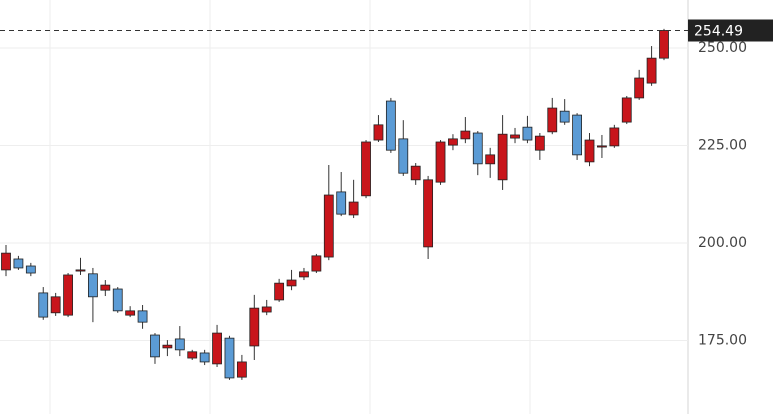  Describe the element at coordinates (718, 31) in the screenshot. I see `last-price-label: 254.49` at that location.